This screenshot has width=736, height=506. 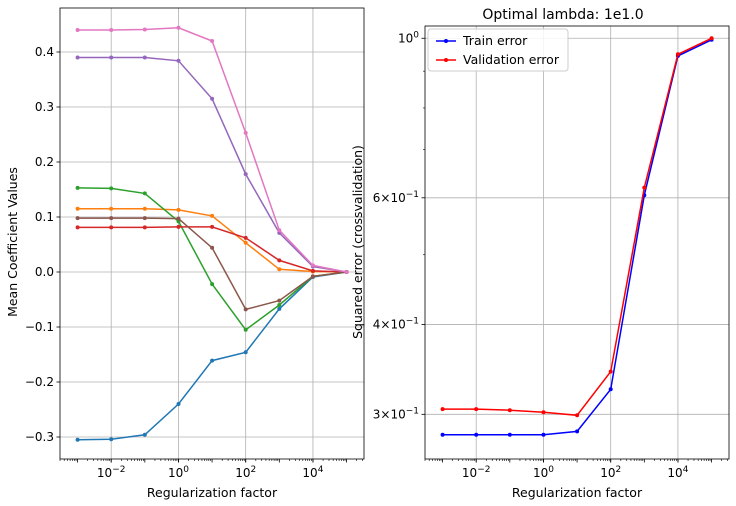 I want to click on err-y-tick-label: 100, so click(x=408, y=37).